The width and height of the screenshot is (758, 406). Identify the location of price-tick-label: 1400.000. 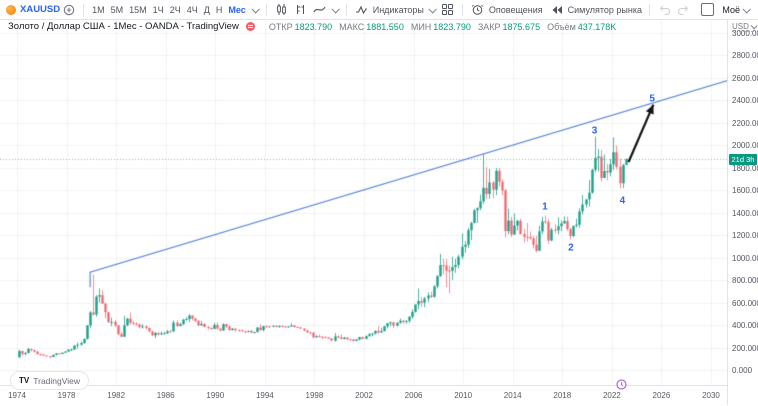
(745, 213).